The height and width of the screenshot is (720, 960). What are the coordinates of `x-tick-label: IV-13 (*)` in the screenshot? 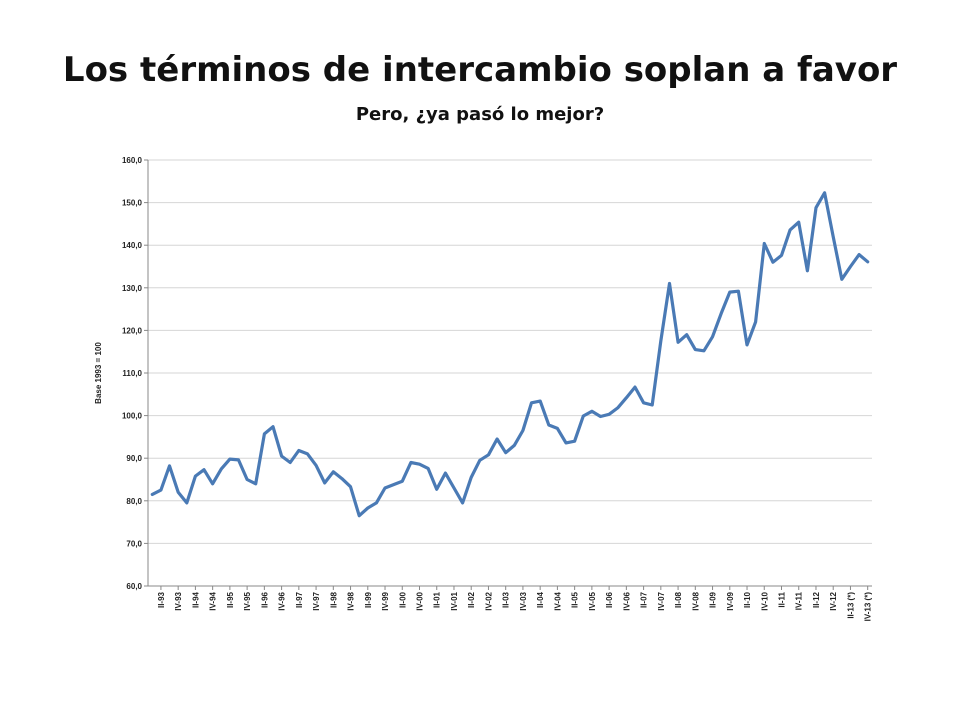 It's located at (868, 607).